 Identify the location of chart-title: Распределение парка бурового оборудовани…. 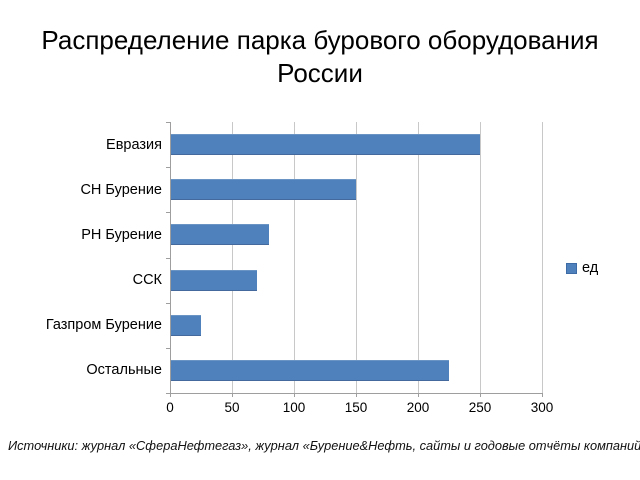
(320, 57).